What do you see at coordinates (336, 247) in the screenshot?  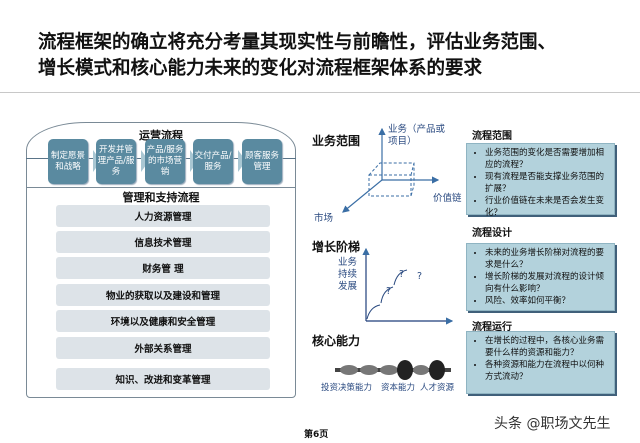 I see `growth-title: 增长阶梯` at bounding box center [336, 247].